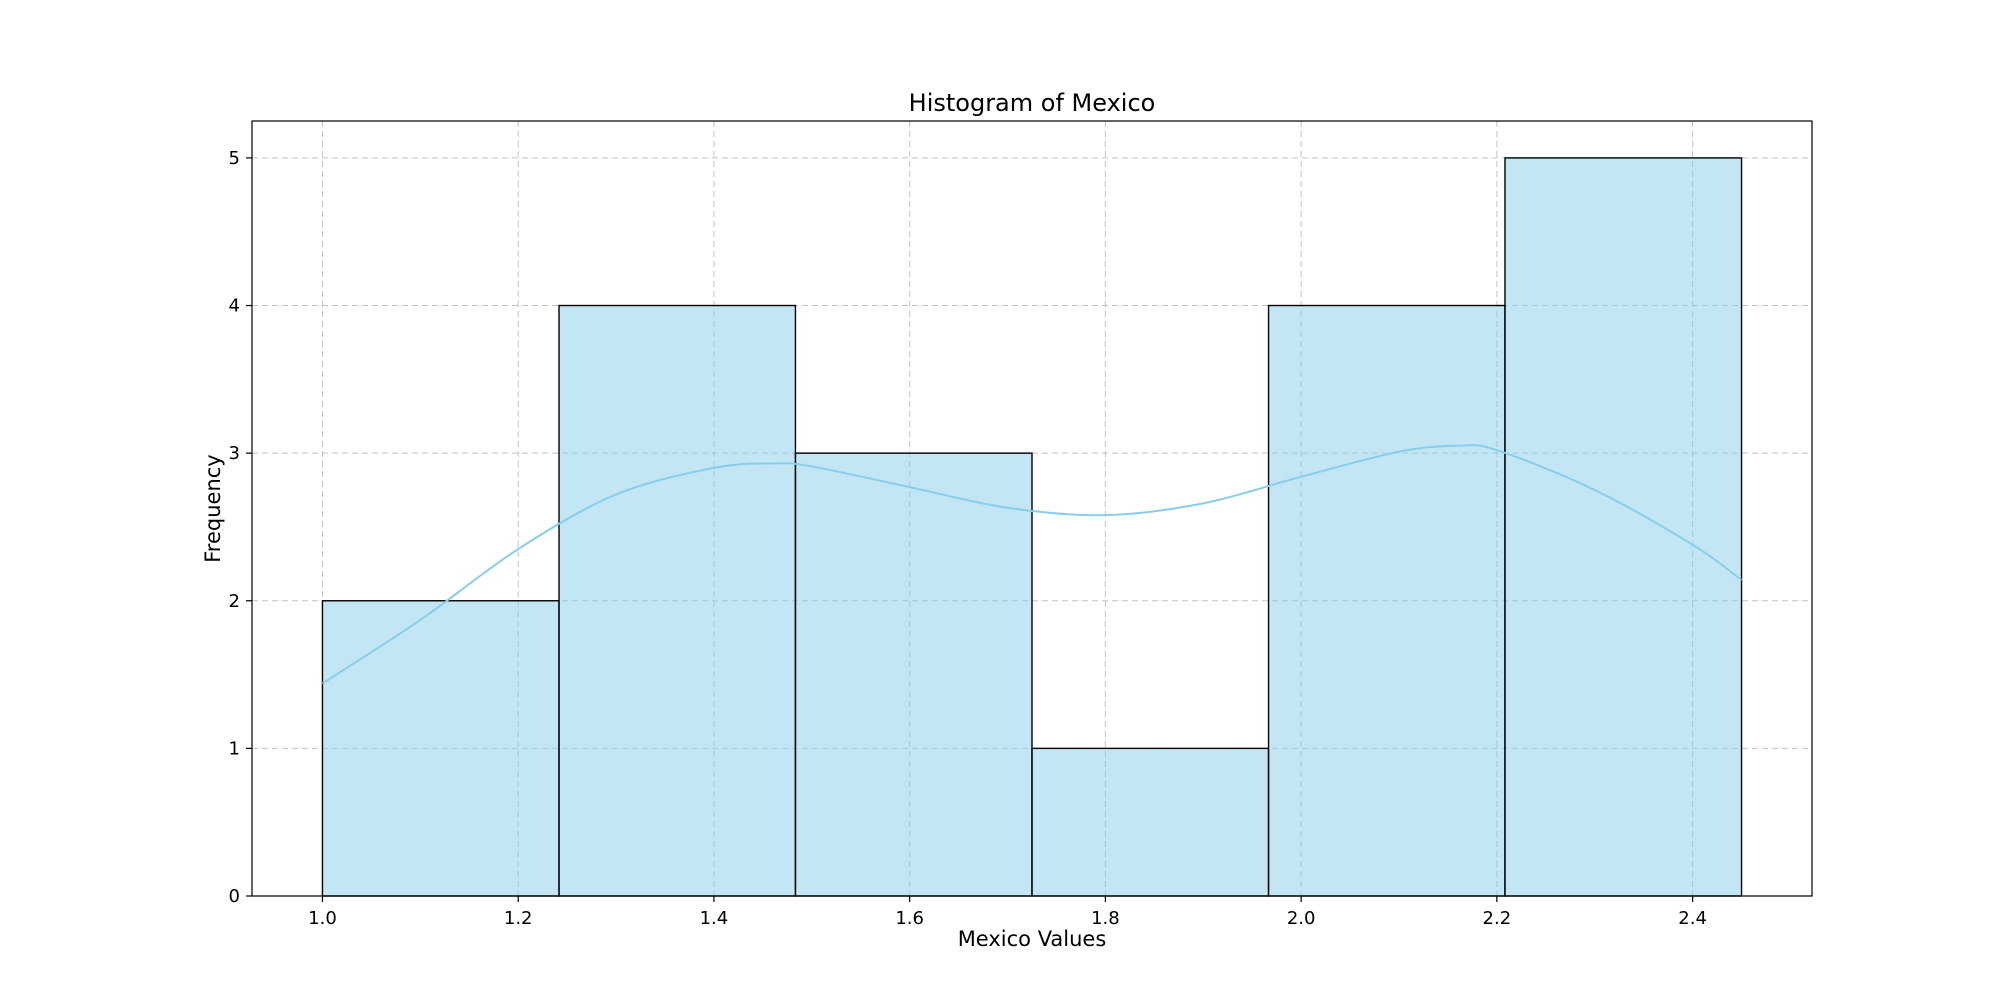 This screenshot has width=2000, height=1000. I want to click on chart-title: Histogram of Mexico, so click(1032, 103).